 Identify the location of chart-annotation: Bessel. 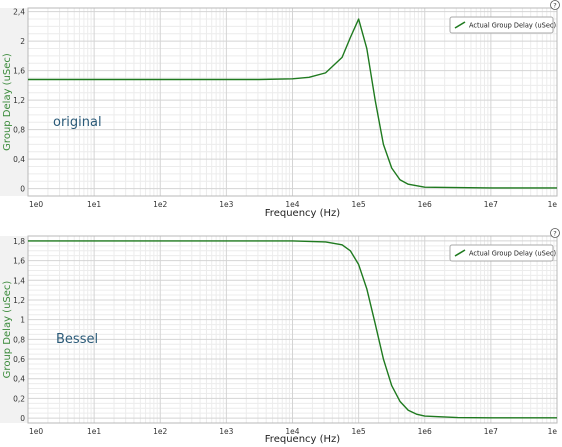
(77, 339).